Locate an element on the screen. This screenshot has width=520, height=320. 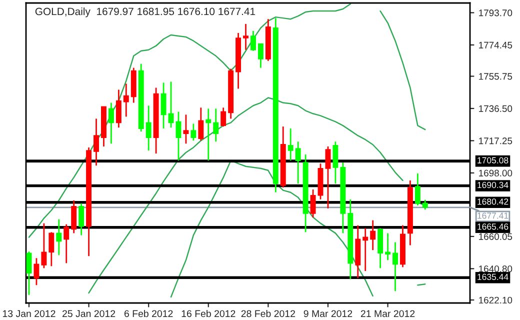
y-tick-label: 1640.80 is located at coordinates (495, 269).